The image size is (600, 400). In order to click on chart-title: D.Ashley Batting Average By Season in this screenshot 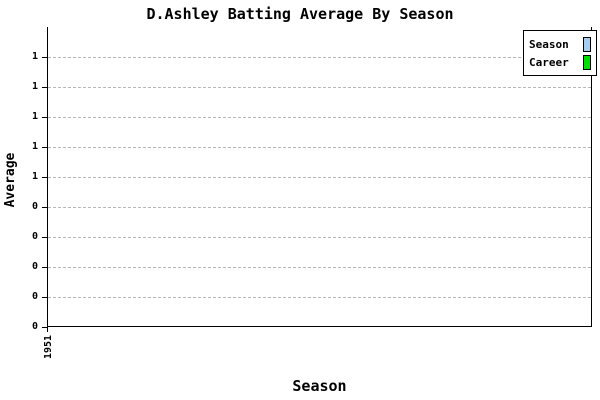, I will do `click(300, 14)`.